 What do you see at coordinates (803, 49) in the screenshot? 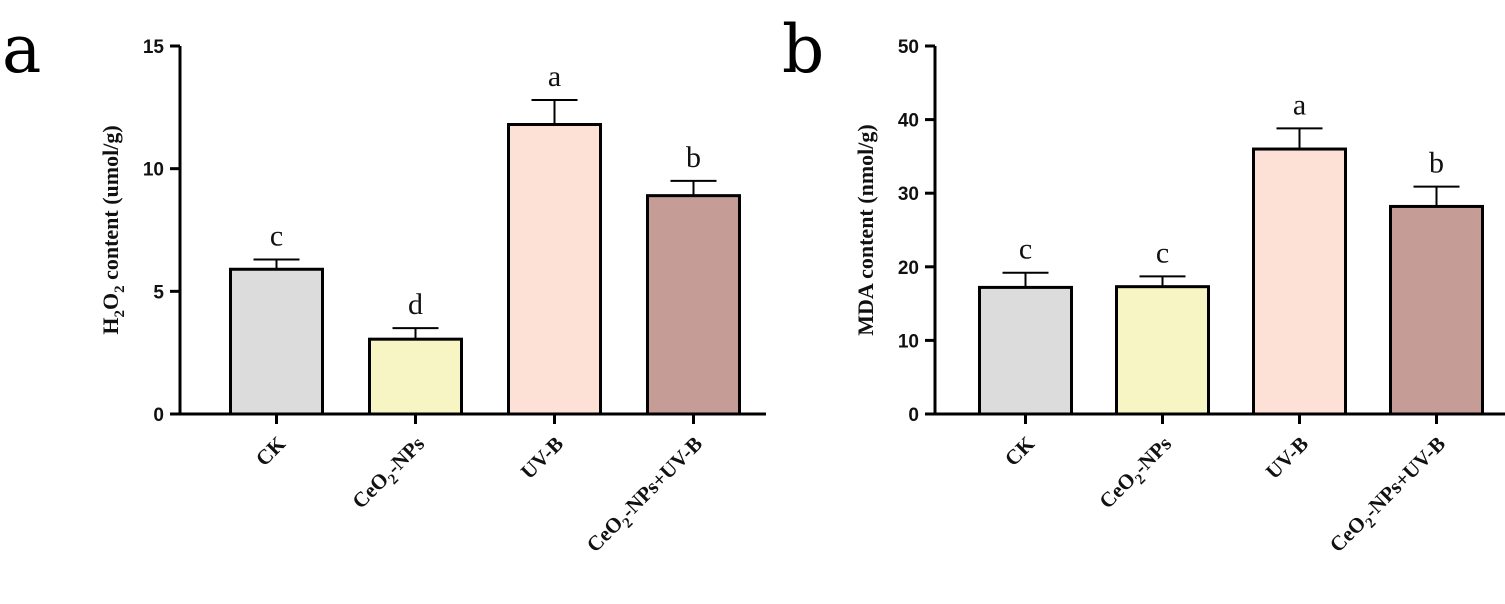
I see `panel-letter-b: b` at bounding box center [803, 49].